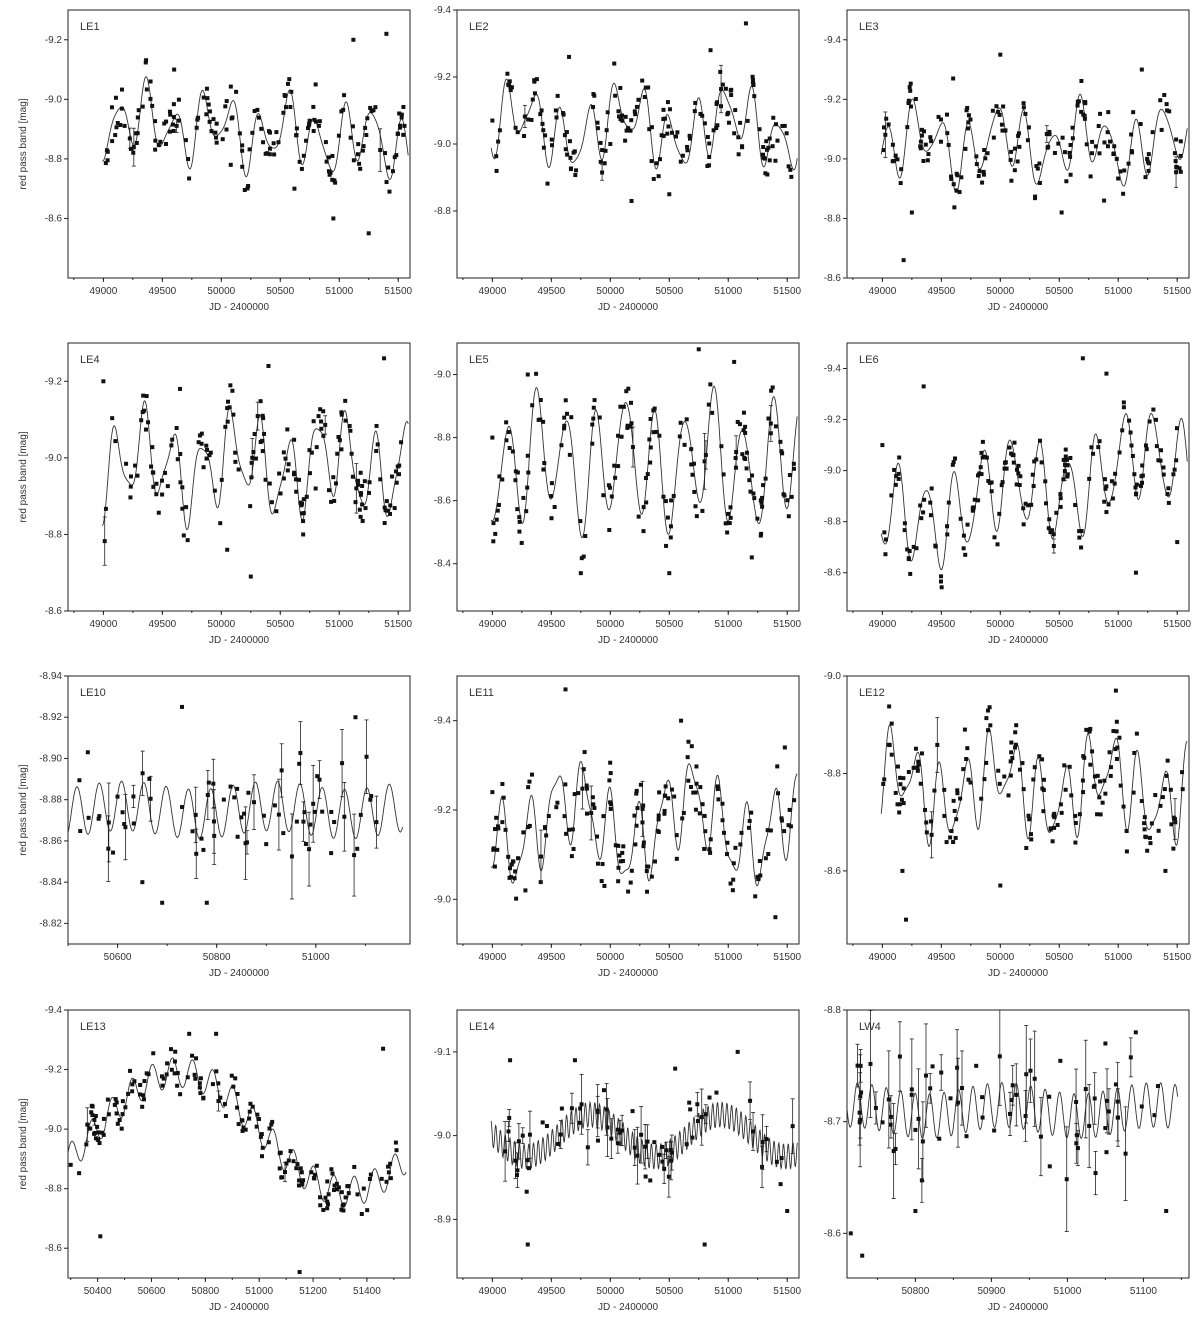 The width and height of the screenshot is (1200, 1336). What do you see at coordinates (443, 77) in the screenshot?
I see `y-tick-label: -9.2` at bounding box center [443, 77].